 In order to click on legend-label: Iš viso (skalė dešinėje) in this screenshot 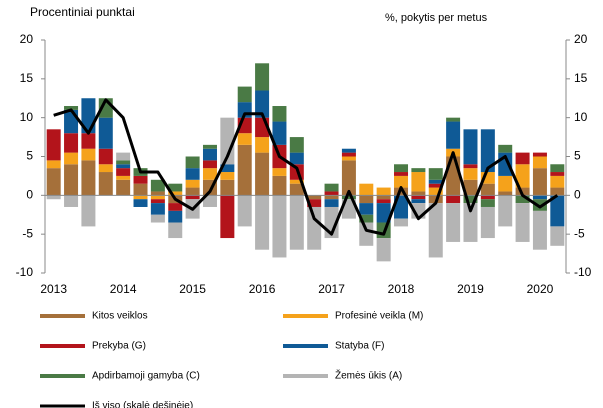, I will do `click(142, 404)`.